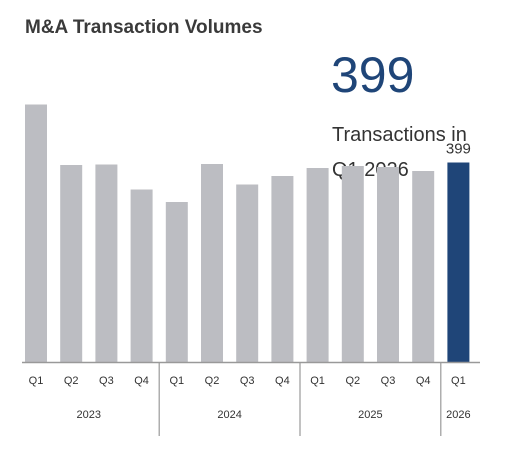 Image resolution: width=505 pixels, height=455 pixels. Describe the element at coordinates (370, 415) in the screenshot. I see `year-label: 2025` at that location.